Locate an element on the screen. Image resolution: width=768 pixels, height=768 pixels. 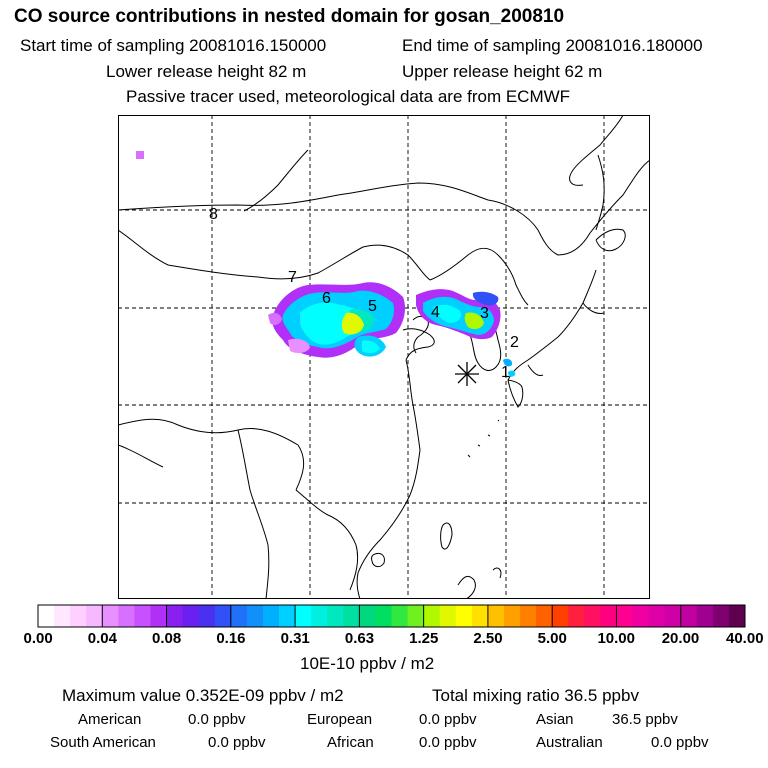
color-scale-tick-label: 0.04 is located at coordinates (102, 638).